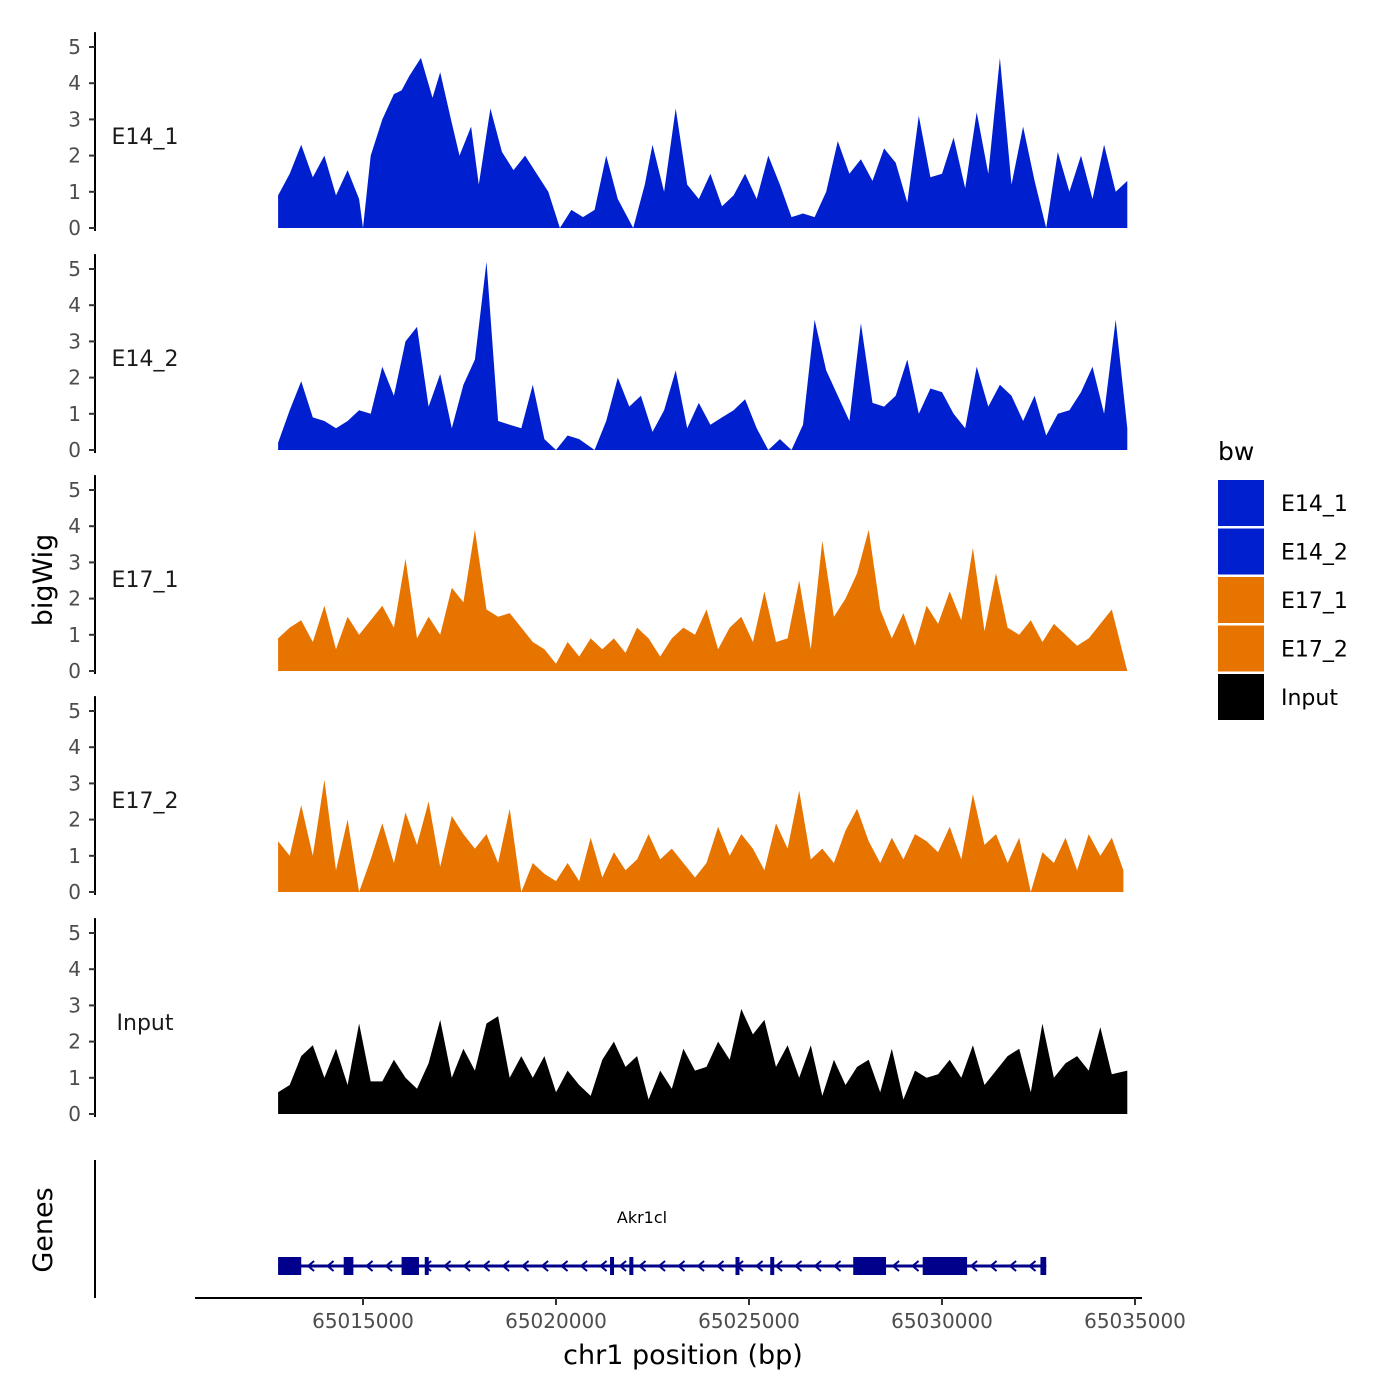  I want to click on x-tick-label: 65015000, so click(363, 1321).